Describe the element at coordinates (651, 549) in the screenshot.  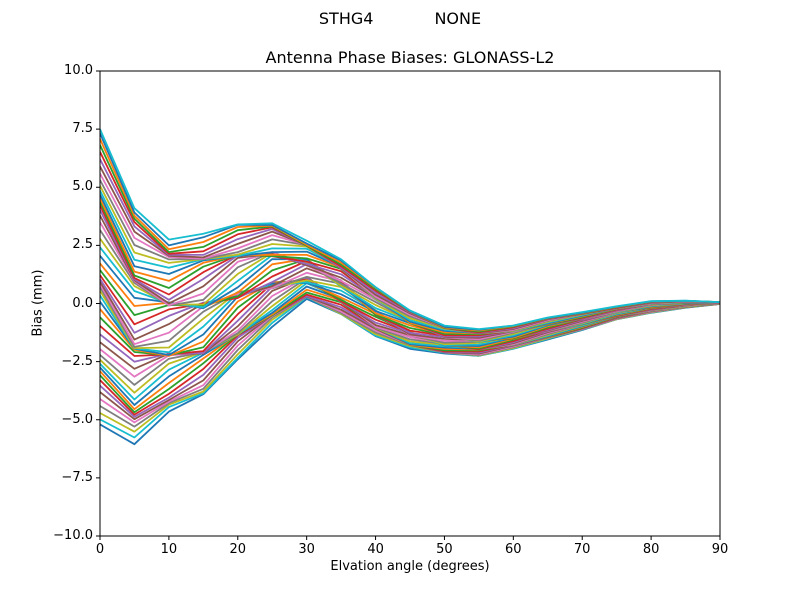
I see `x-tick-label: 80` at that location.